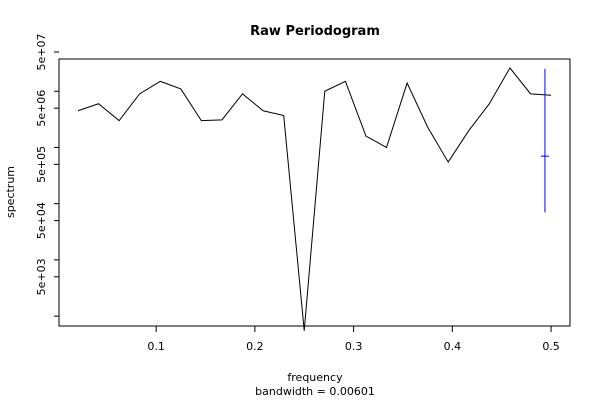 The image size is (599, 400). What do you see at coordinates (41, 276) in the screenshot?
I see `y-tick-label: 5e+03` at bounding box center [41, 276].